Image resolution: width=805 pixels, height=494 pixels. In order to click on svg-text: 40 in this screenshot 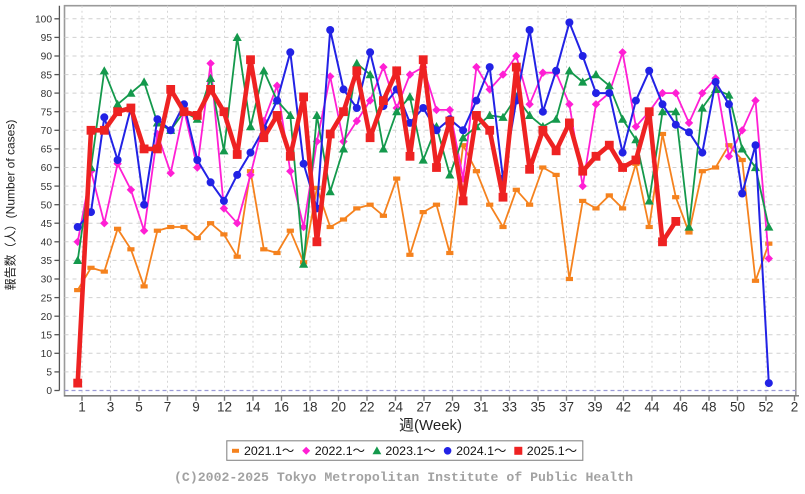, I will do `click(47, 243)`.